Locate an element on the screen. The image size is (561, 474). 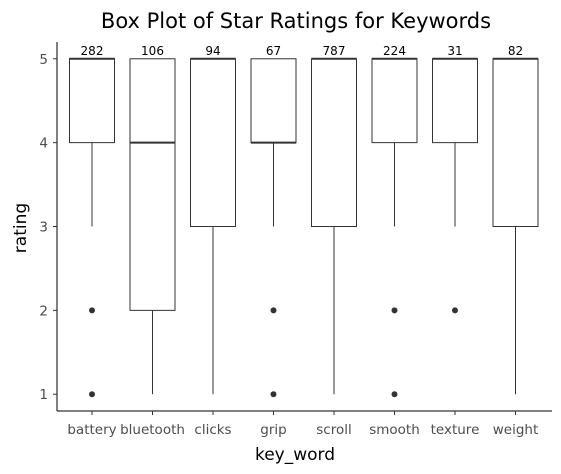
x-tick-label: grip is located at coordinates (273, 430).